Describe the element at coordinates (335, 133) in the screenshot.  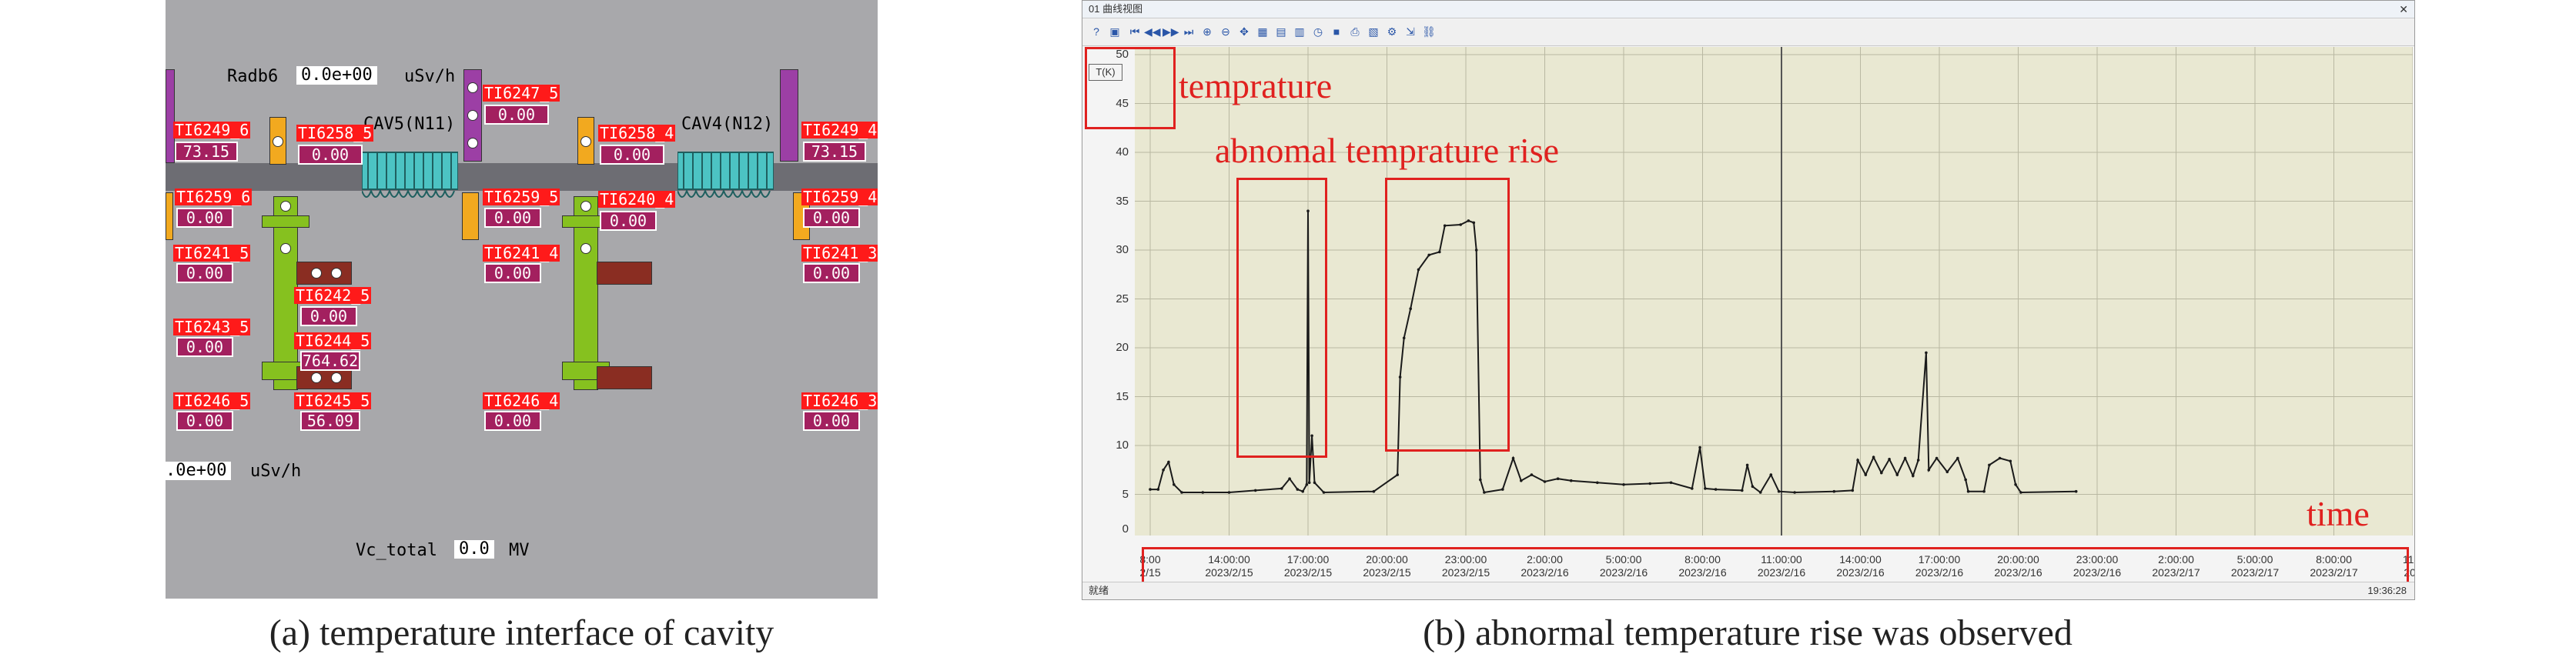
I see `tag-ti6258-5-name: TI6258_5` at that location.